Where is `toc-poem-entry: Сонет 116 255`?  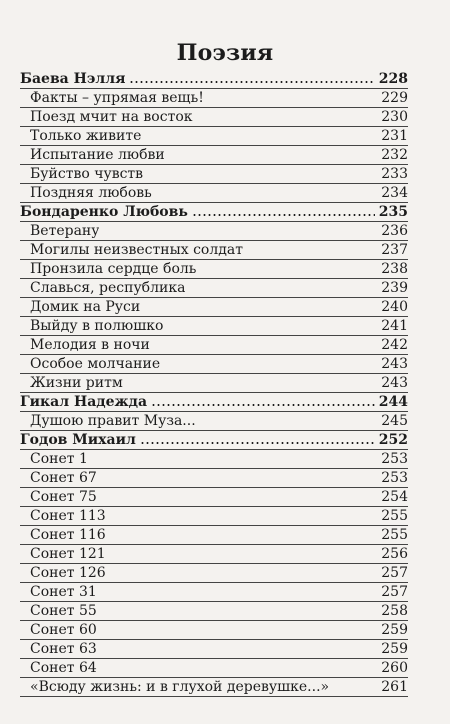
toc-poem-entry: Сонет 116 255 is located at coordinates (214, 535).